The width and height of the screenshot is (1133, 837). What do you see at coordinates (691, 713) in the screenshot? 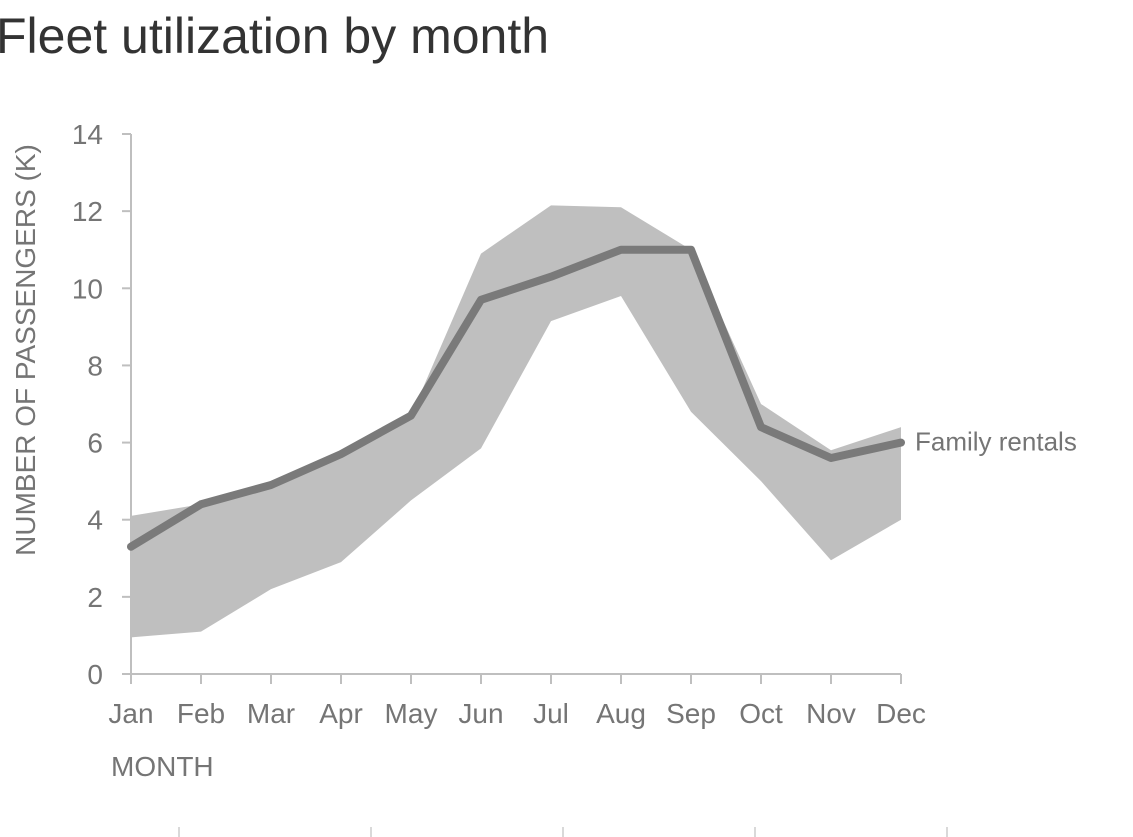
I see `x-tick-label: Sep` at bounding box center [691, 713].